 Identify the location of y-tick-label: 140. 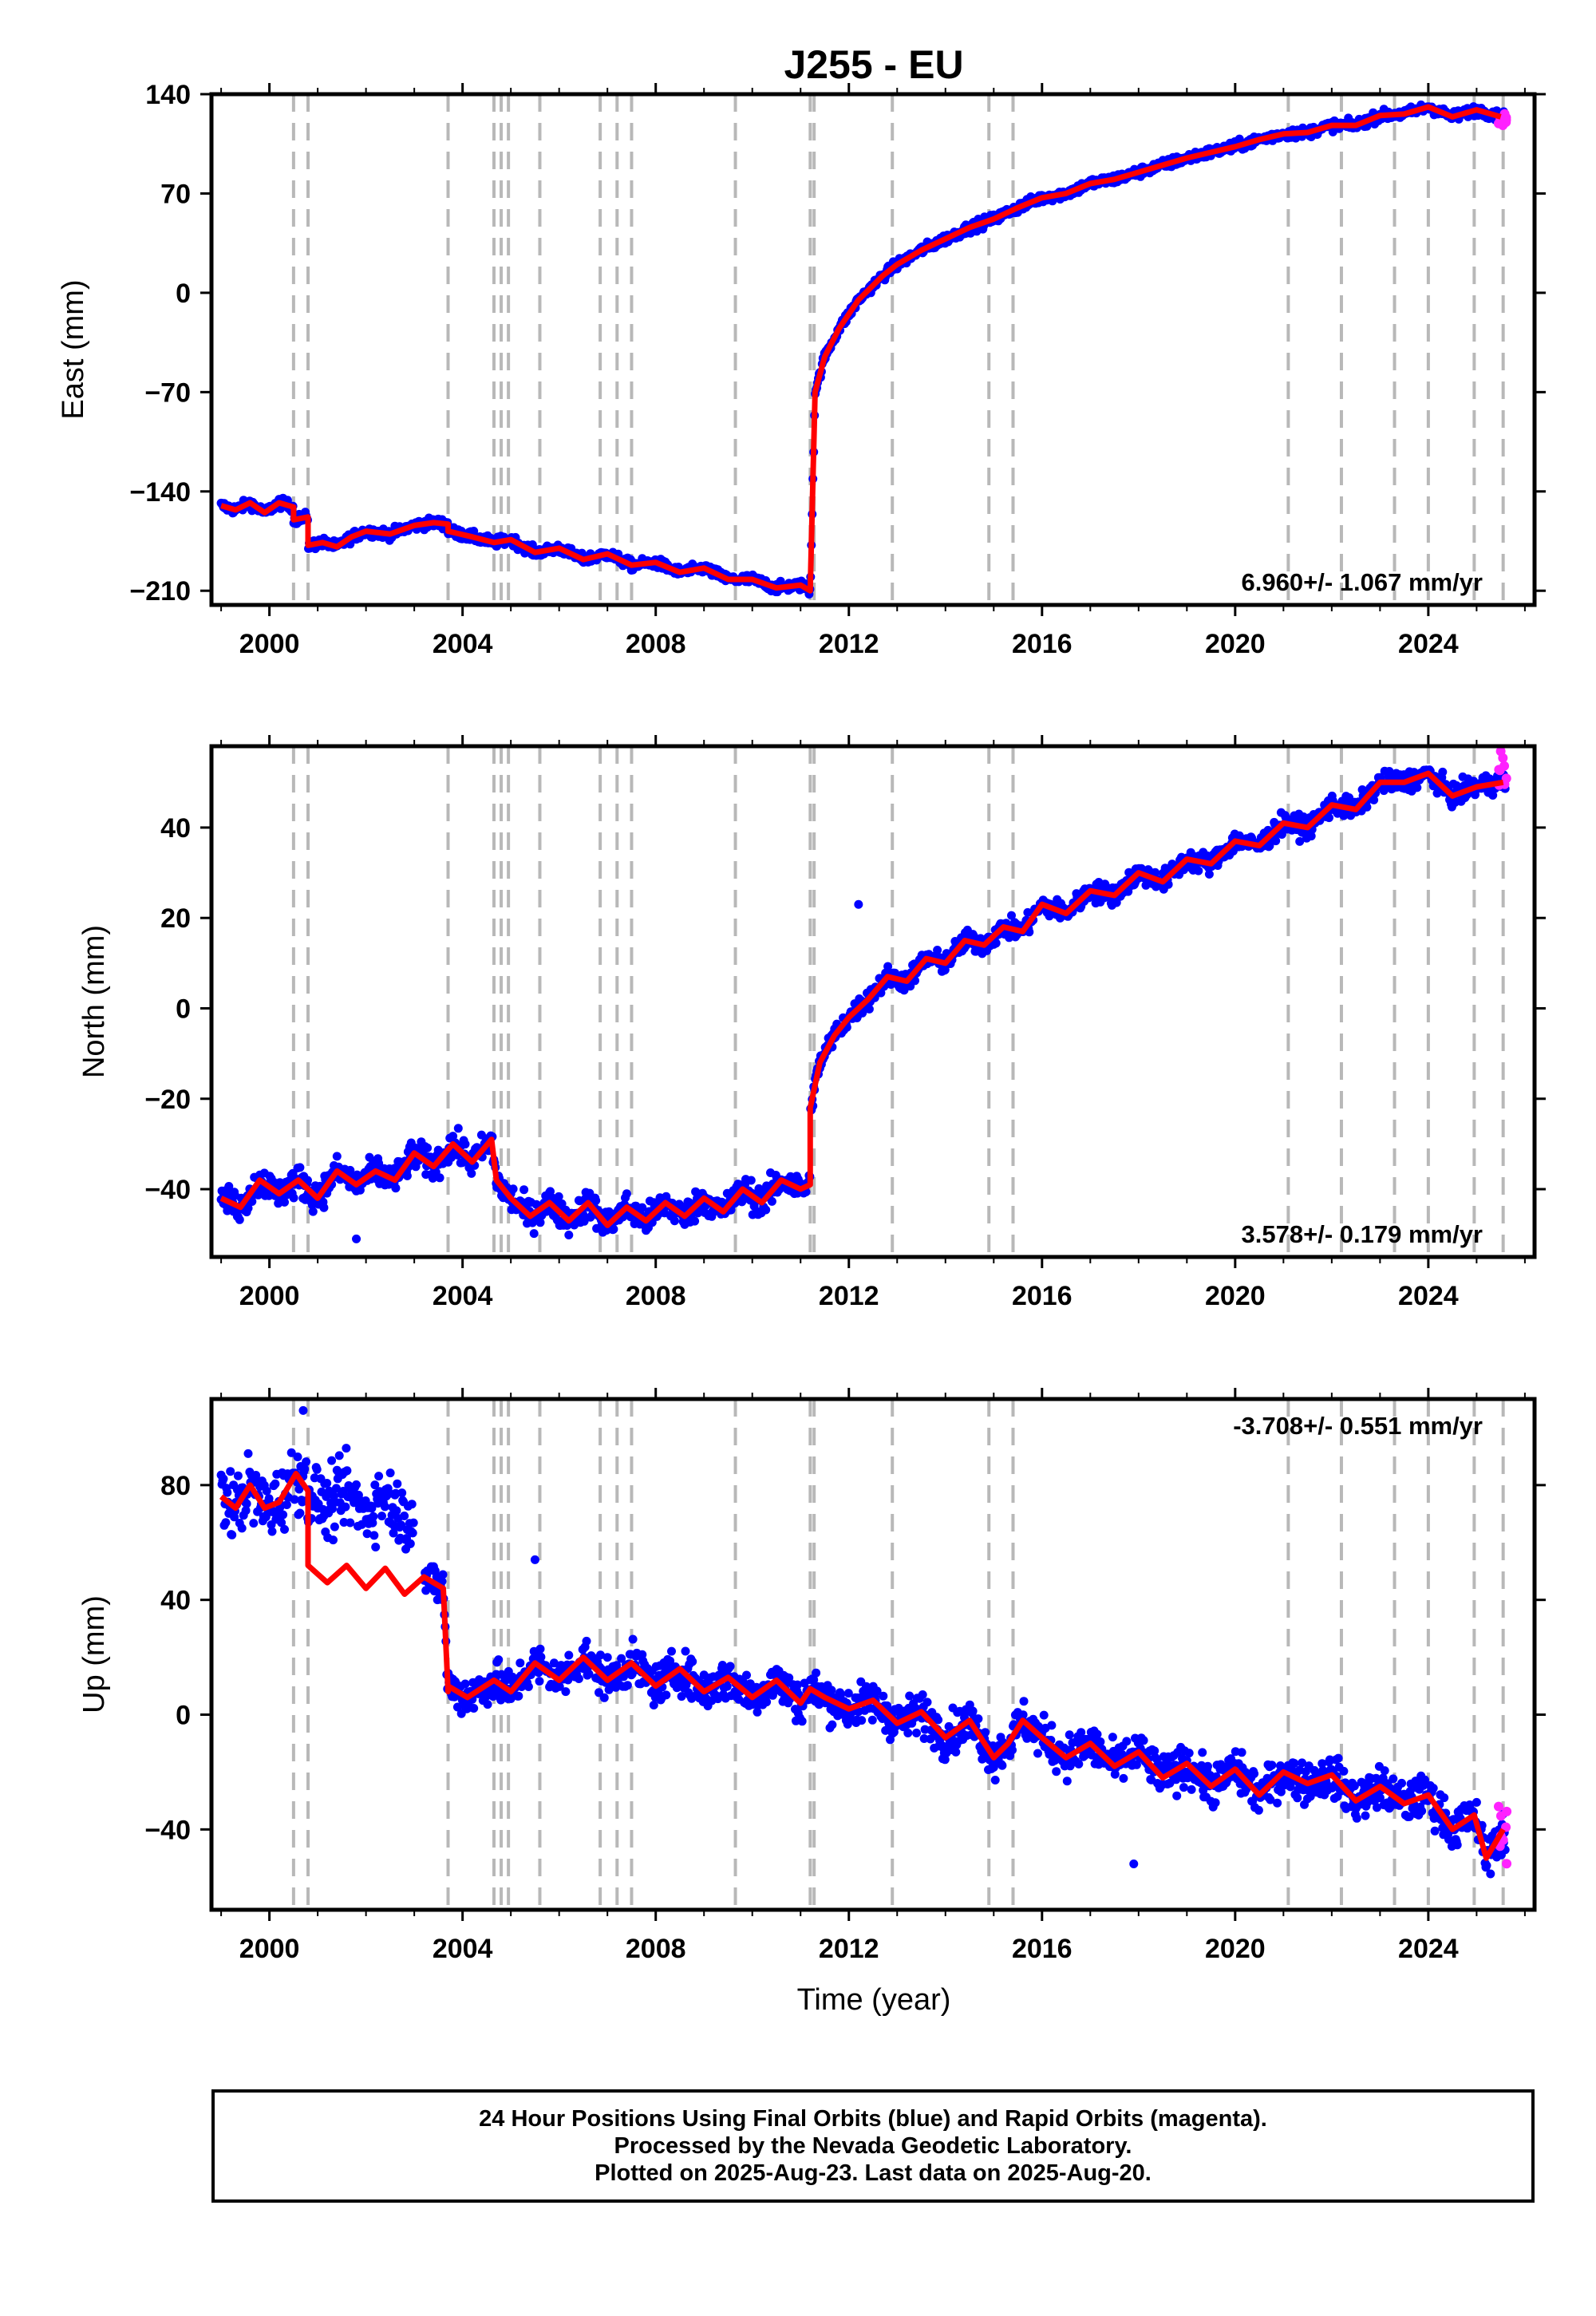
(168, 95).